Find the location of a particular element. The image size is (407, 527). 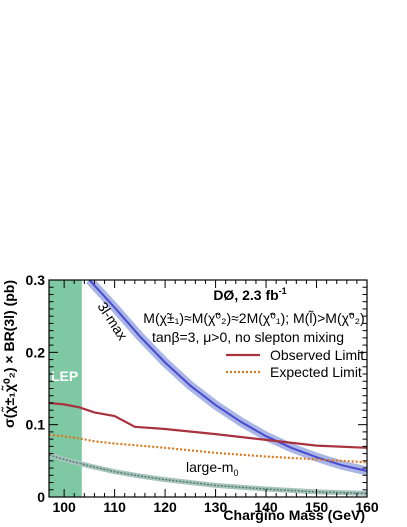

y-tick-label: 0 is located at coordinates (41, 497).